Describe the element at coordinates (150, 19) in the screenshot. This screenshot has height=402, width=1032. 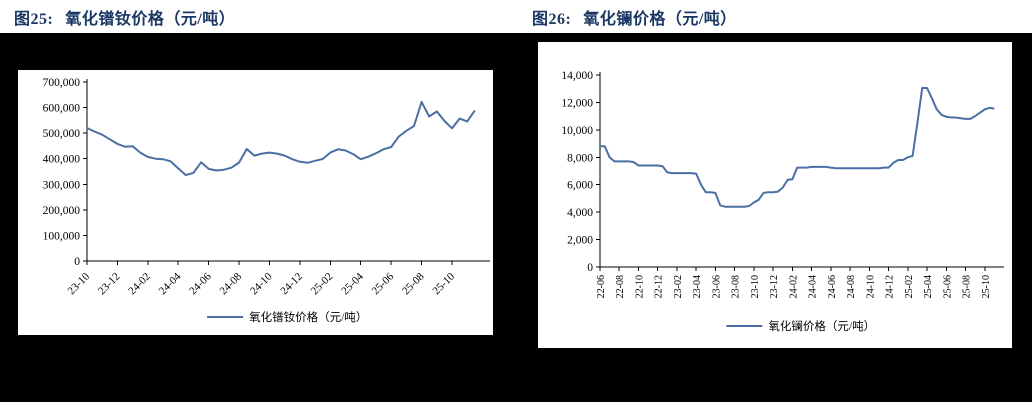
I see `figure-25-caption: 氧化镨钕价格（元/吨）` at that location.